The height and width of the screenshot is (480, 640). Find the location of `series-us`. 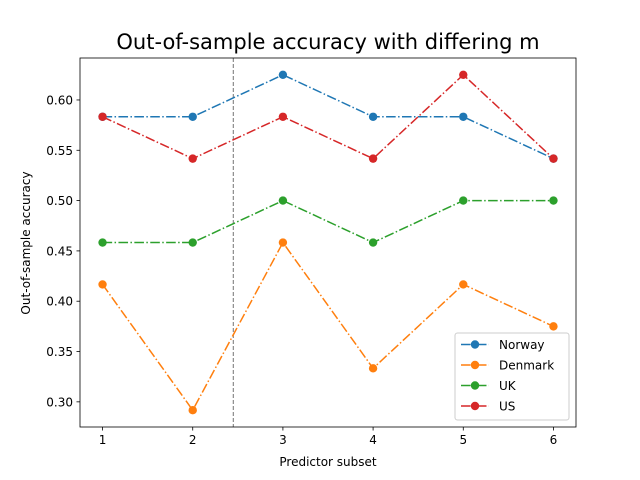

series-us is located at coordinates (328, 116).